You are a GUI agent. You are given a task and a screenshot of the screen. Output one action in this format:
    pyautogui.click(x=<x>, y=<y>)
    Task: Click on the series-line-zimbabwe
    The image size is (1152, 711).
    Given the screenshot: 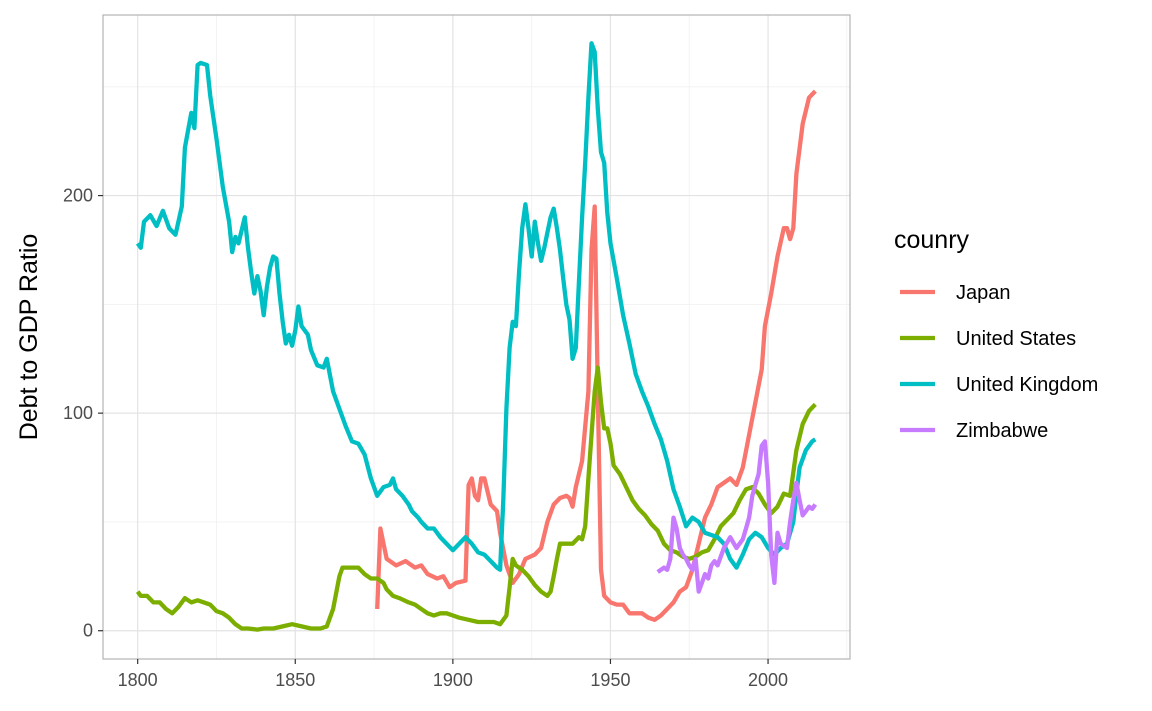 What is the action you would take?
    pyautogui.click(x=737, y=516)
    